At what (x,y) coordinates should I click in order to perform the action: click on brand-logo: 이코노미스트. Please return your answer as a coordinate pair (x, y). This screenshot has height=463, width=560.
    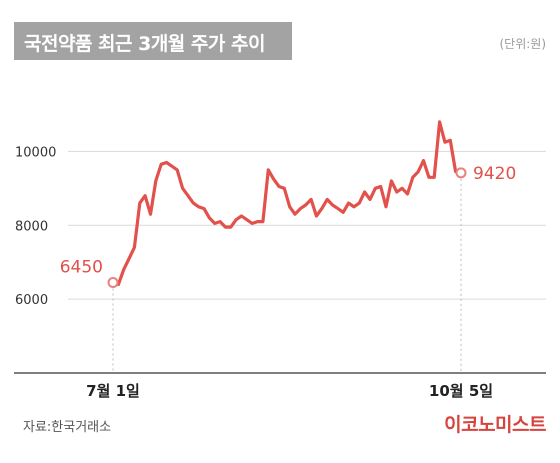
    Looking at the image, I should click on (495, 425).